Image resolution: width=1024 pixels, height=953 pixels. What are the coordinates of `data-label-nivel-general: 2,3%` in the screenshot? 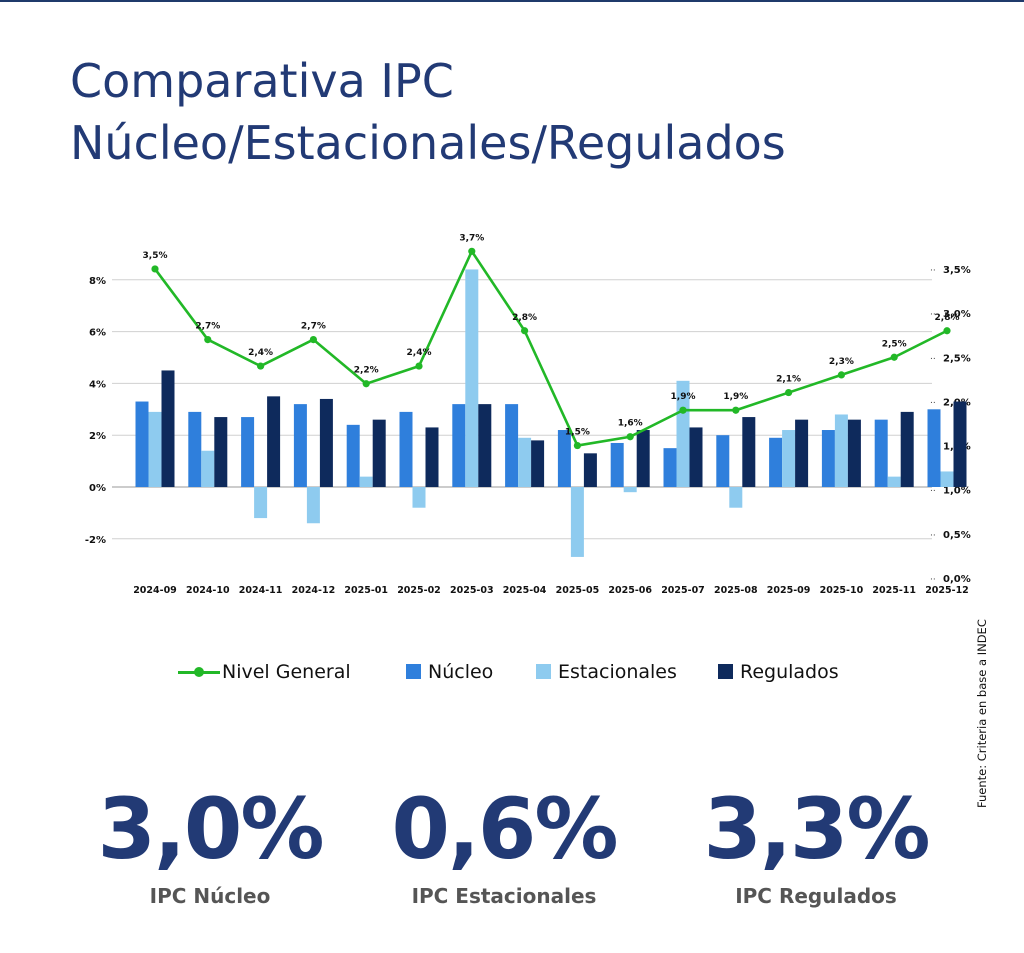 It's located at (841, 362).